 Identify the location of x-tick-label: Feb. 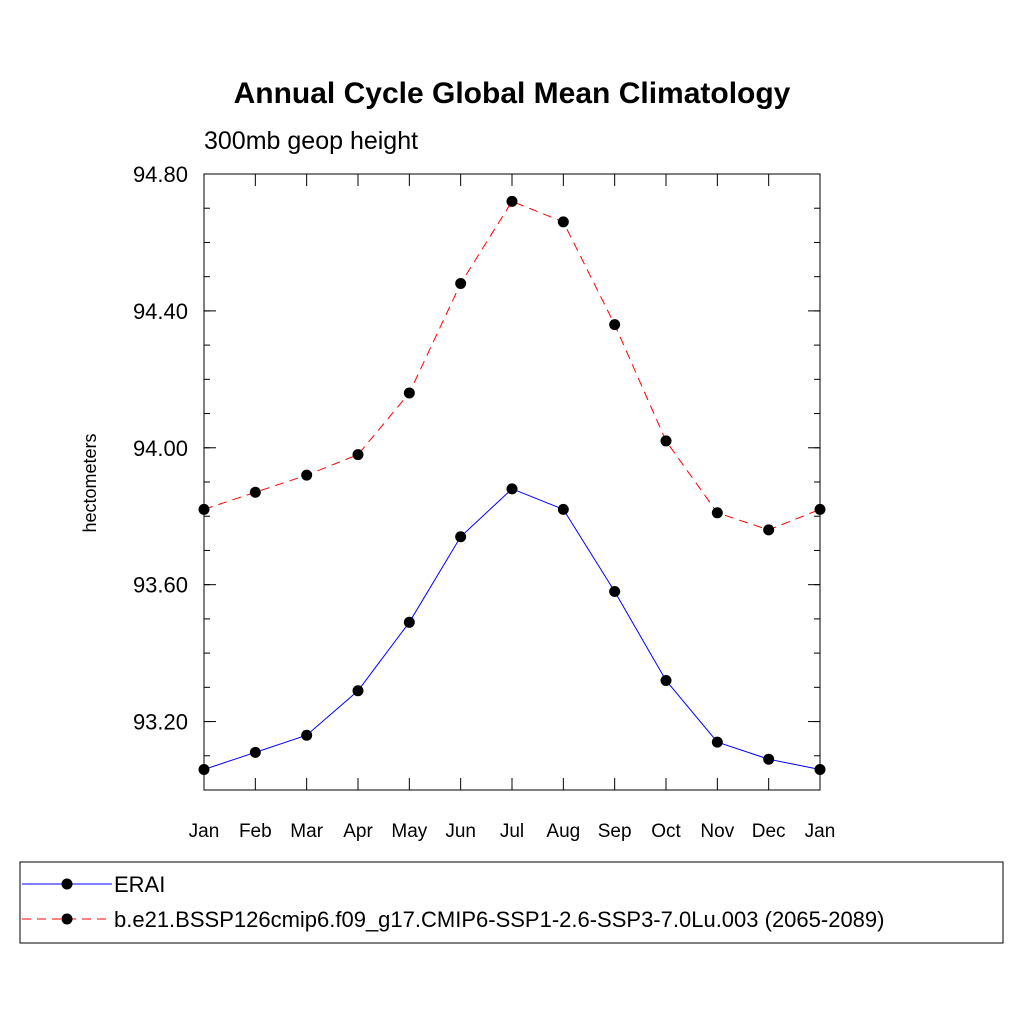
(255, 831).